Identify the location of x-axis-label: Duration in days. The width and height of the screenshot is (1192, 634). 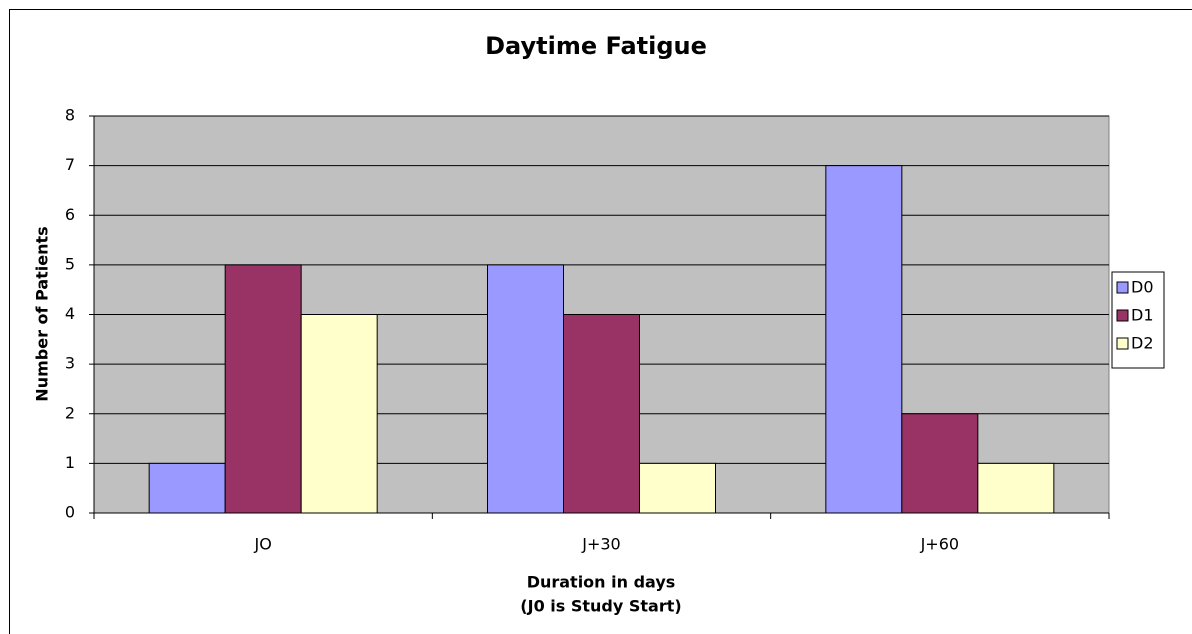
(601, 582).